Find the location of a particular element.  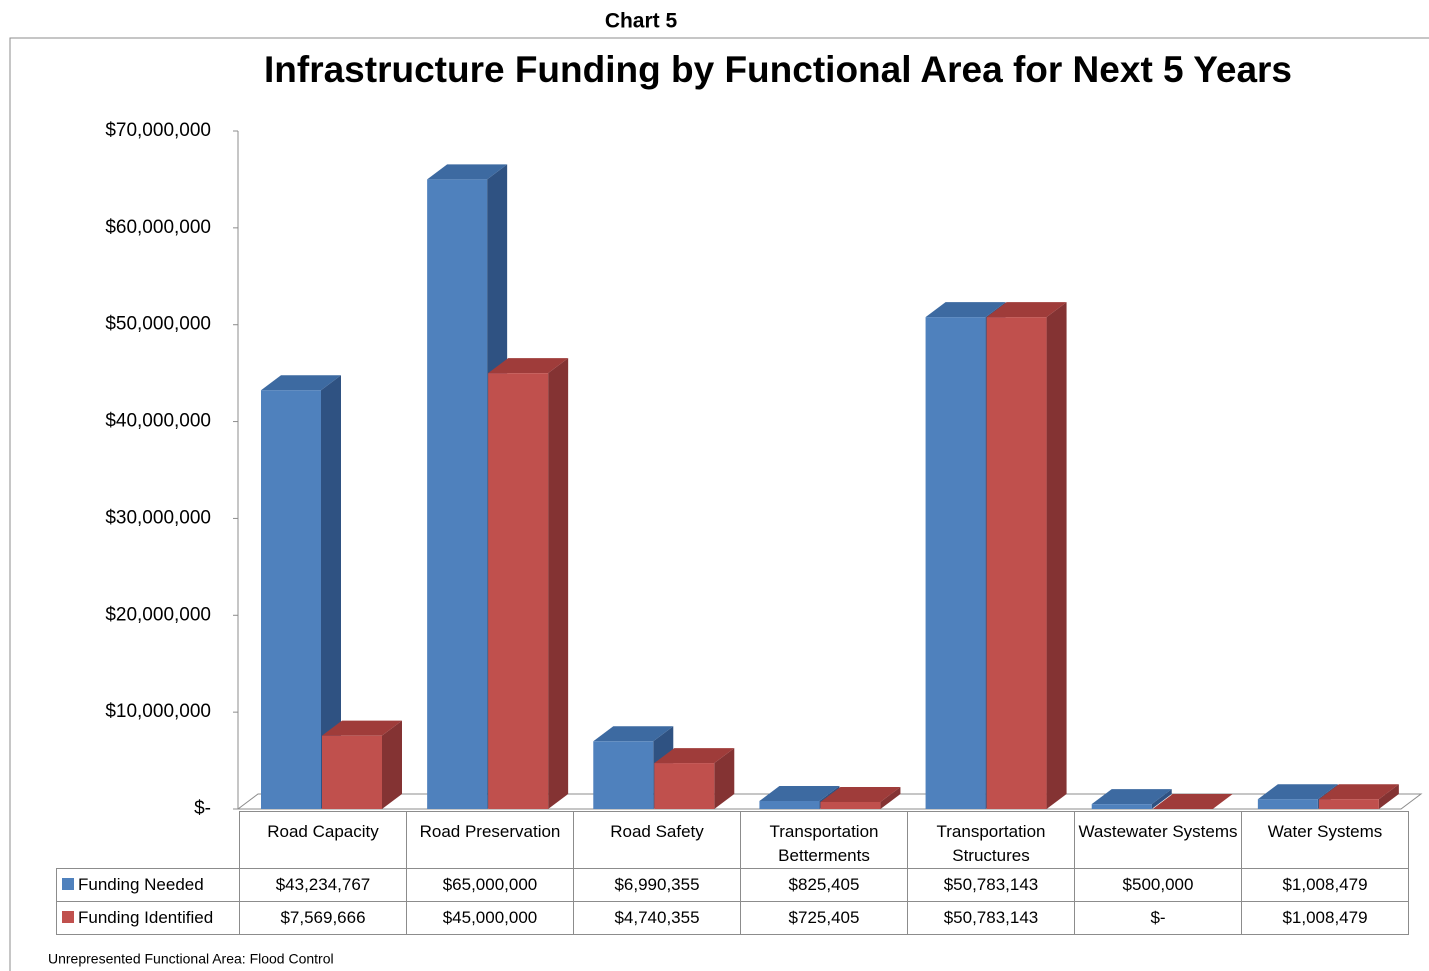

value-label: $- is located at coordinates (1158, 918).